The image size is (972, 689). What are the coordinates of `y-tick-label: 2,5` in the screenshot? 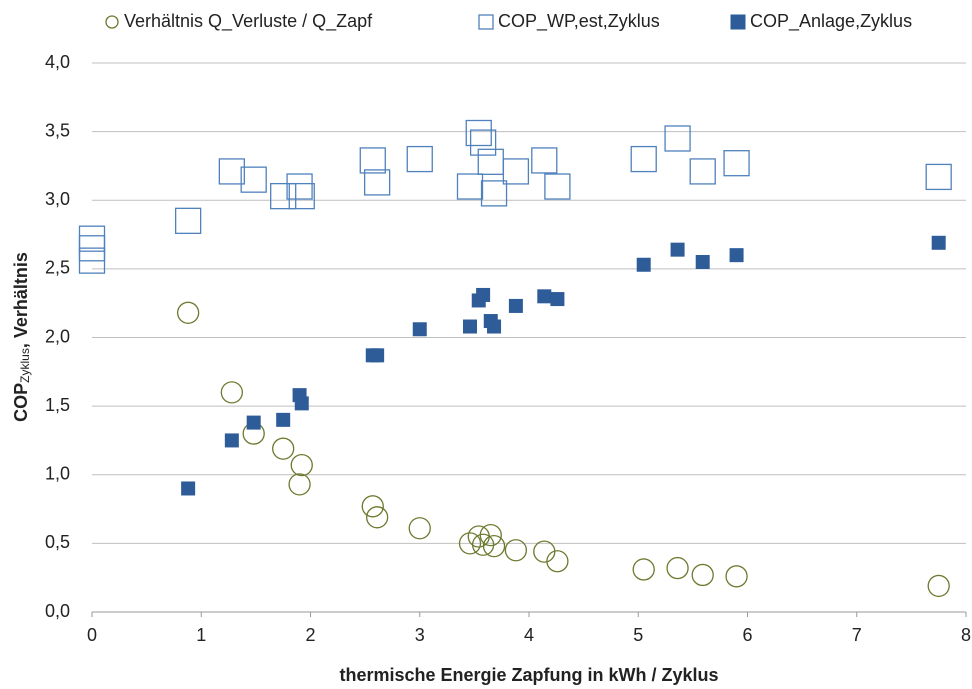 It's located at (57, 268).